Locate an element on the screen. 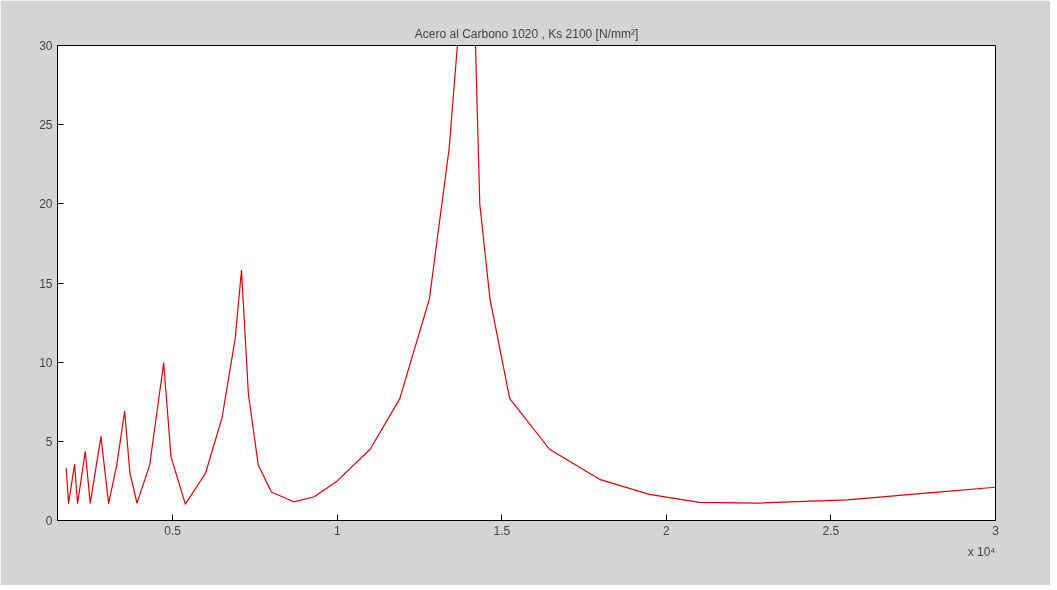  y-tick-label: 5 is located at coordinates (49, 441).